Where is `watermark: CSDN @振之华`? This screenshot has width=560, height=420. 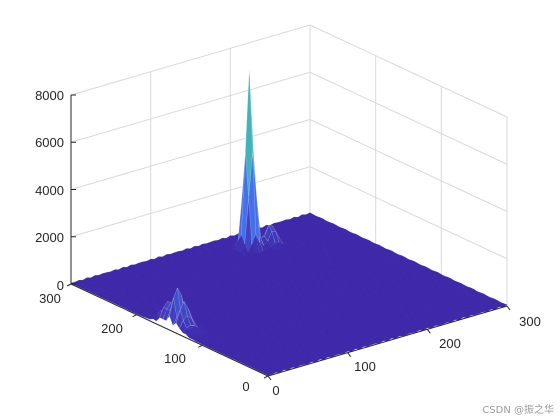 watermark: CSDN @振之华 is located at coordinates (518, 410).